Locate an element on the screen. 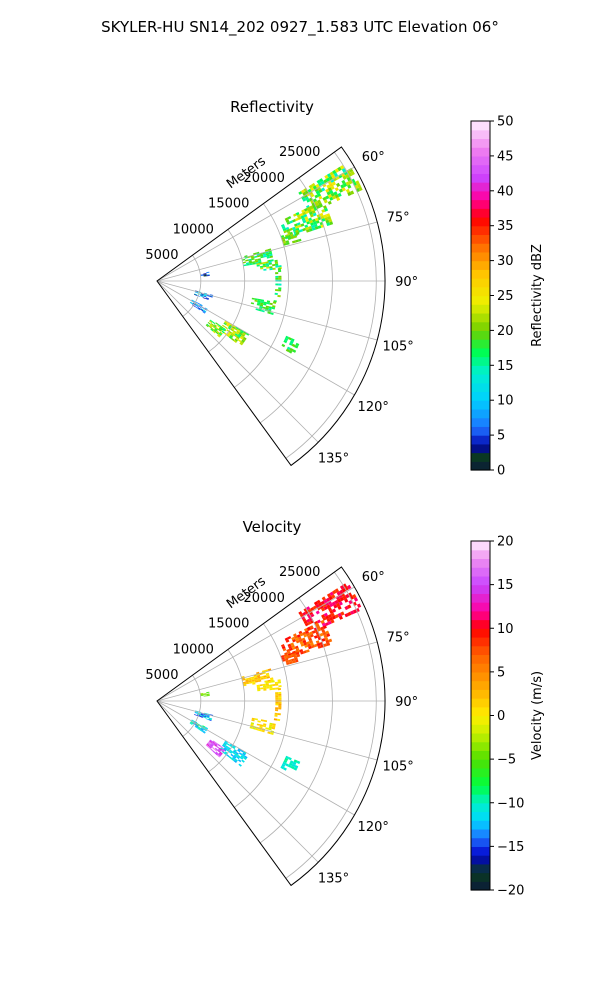  echo-cells is located at coordinates (275, 677).